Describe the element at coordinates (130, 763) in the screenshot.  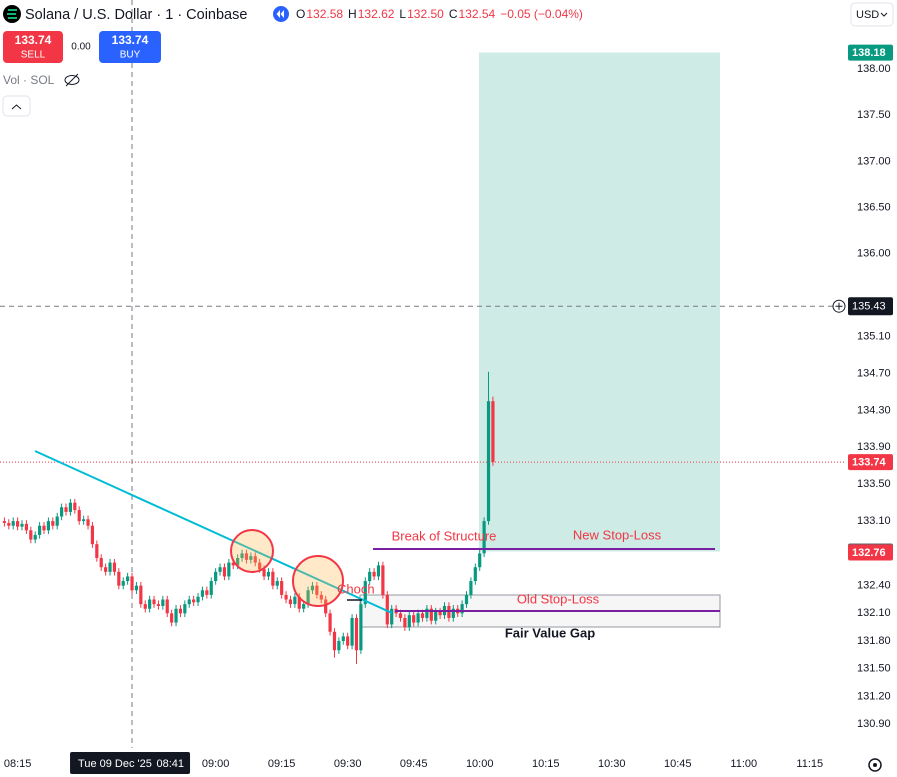
I see `crosshair-time-bg` at that location.